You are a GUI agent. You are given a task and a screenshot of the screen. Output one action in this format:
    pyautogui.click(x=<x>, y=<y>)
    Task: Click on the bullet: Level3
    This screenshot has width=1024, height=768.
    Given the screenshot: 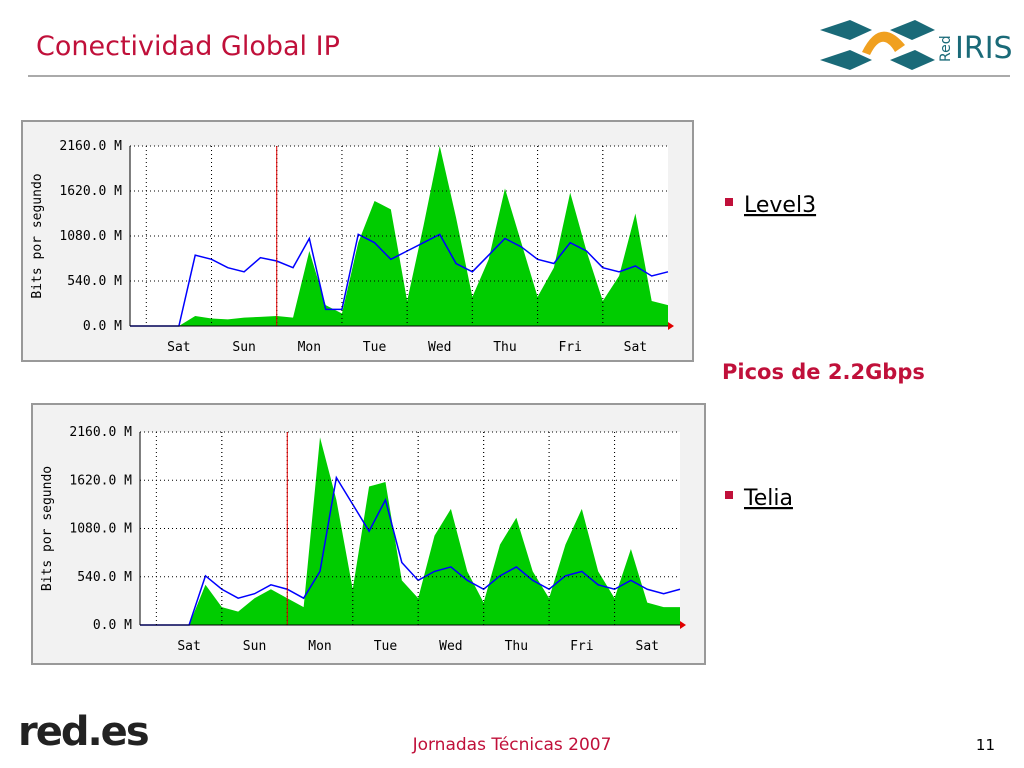 What is the action you would take?
    pyautogui.click(x=780, y=205)
    